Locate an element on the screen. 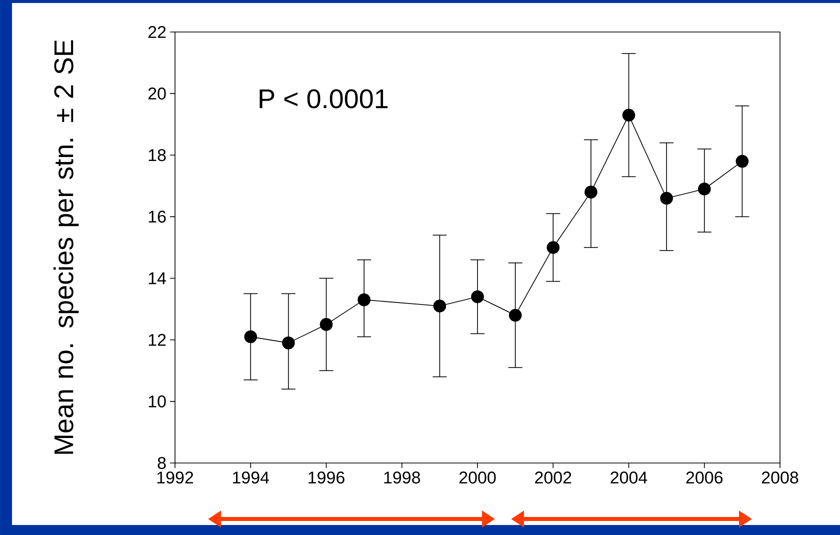 The width and height of the screenshot is (840, 535). y-tick-label: 8 is located at coordinates (162, 463).